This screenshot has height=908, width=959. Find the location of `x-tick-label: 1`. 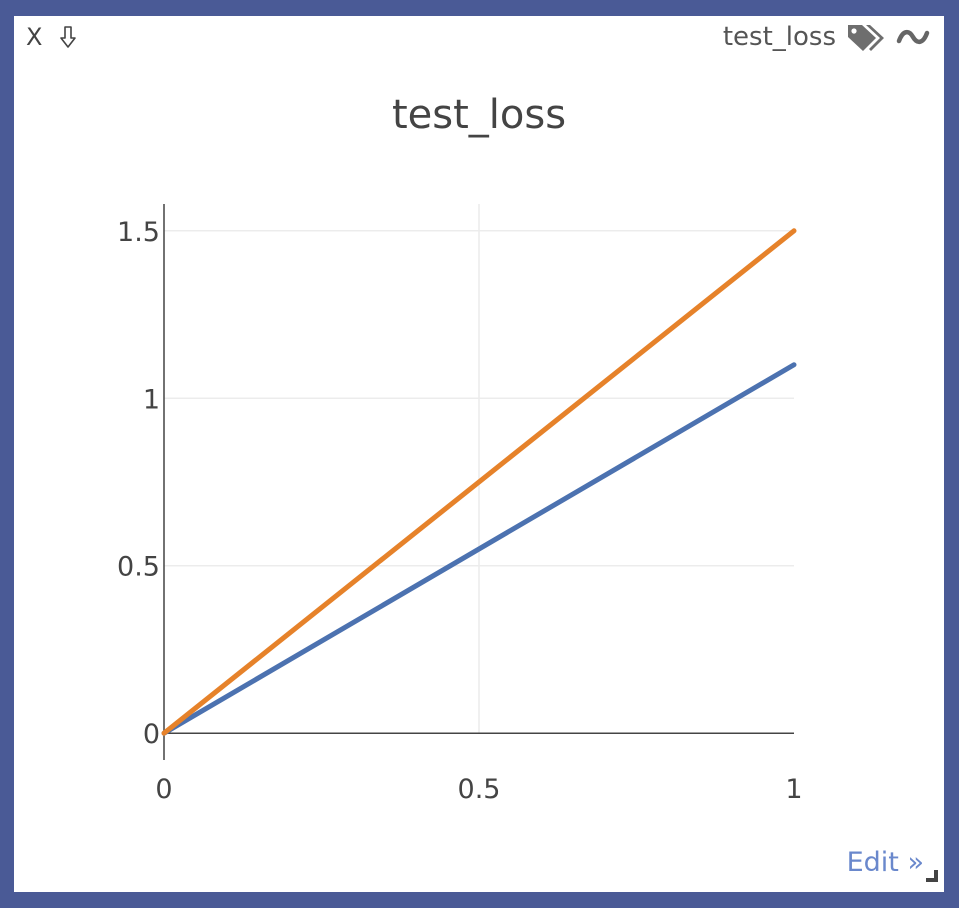

x-tick-label: 1 is located at coordinates (793, 789).